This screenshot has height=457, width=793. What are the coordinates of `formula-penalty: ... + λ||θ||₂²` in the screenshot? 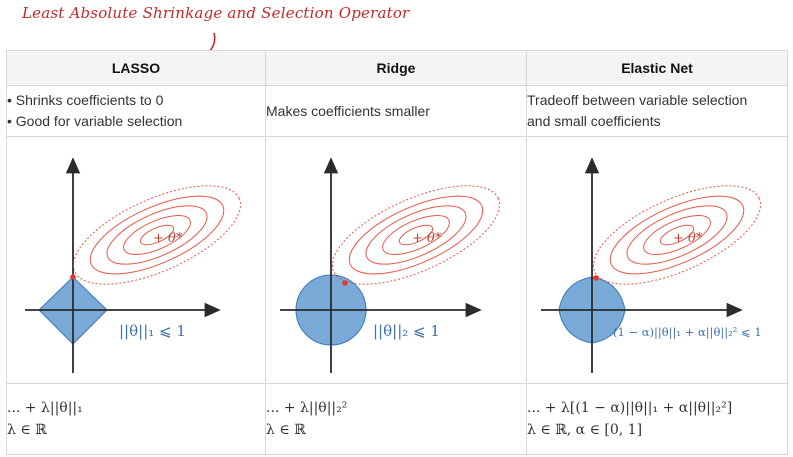 It's located at (307, 408).